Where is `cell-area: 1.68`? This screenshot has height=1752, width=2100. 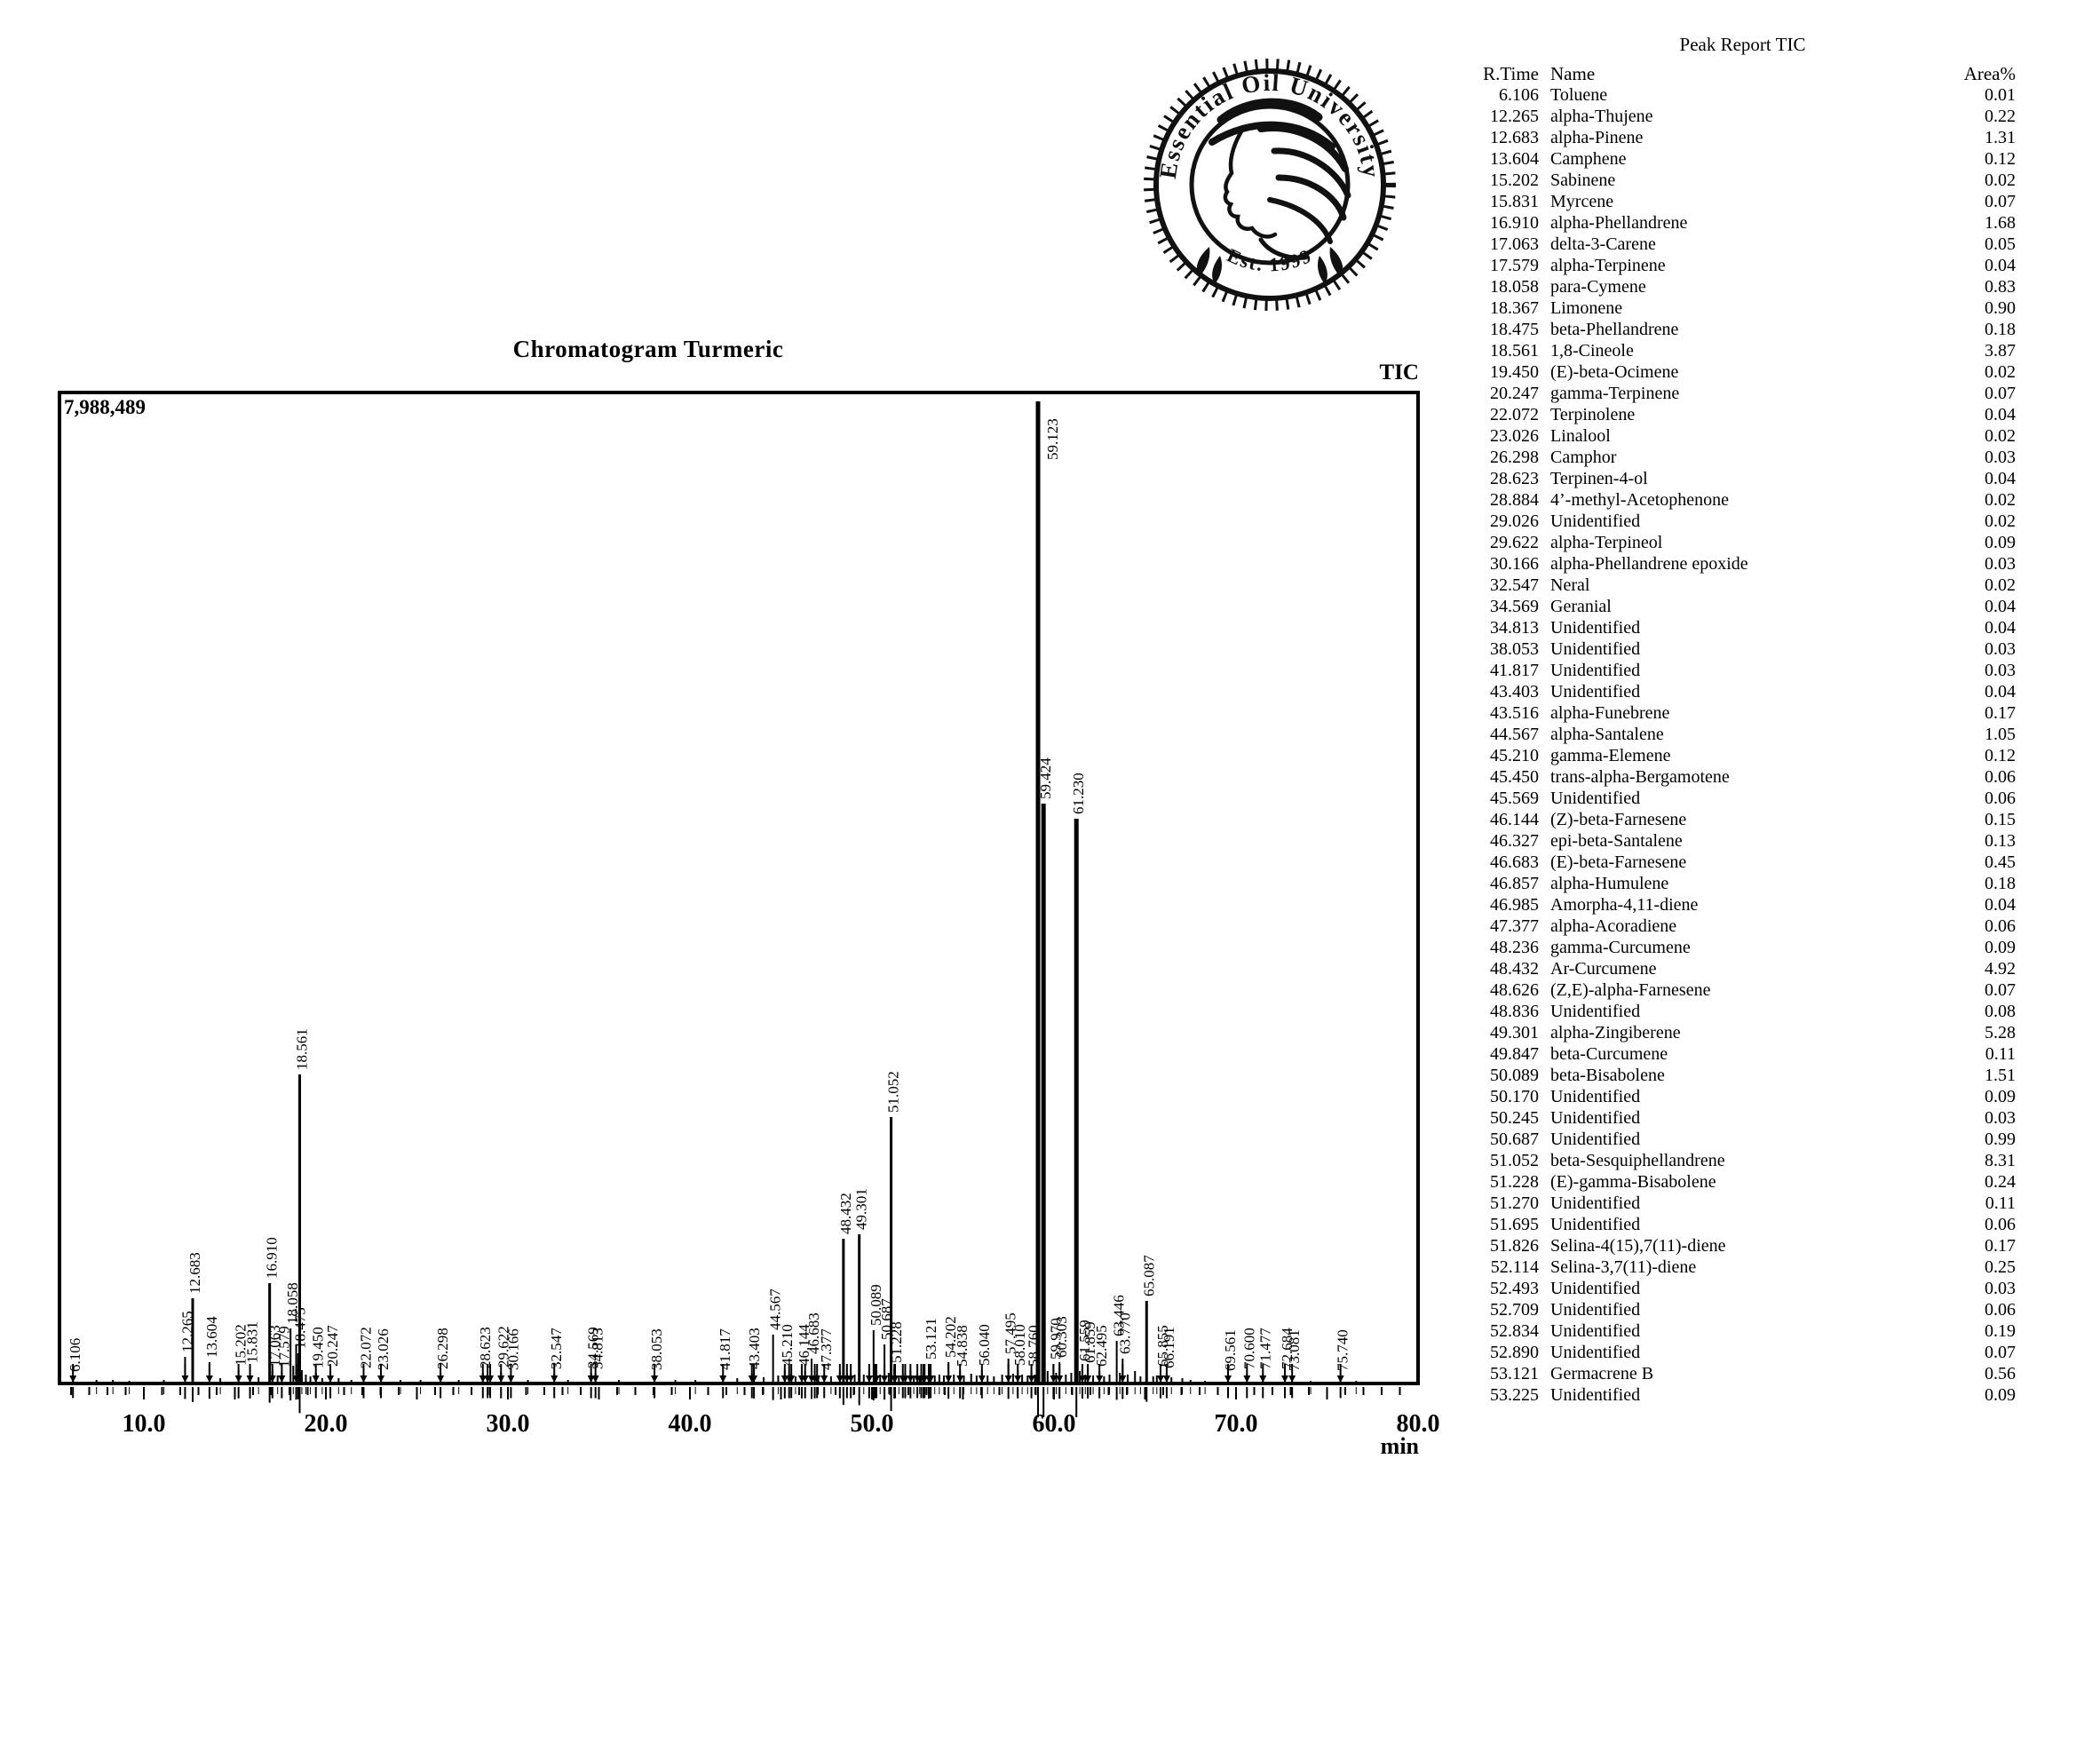 cell-area: 1.68 is located at coordinates (2000, 223).